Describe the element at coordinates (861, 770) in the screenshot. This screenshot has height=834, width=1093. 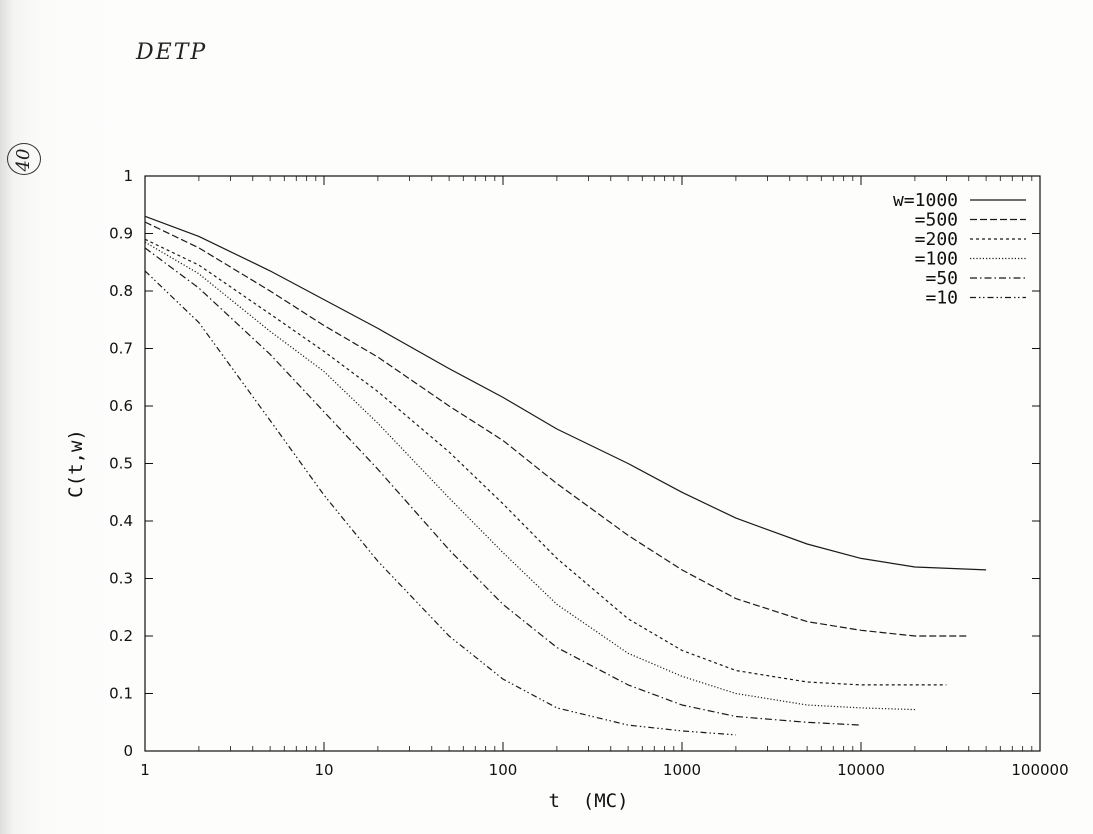
I see `x-tick-label: 10000` at that location.